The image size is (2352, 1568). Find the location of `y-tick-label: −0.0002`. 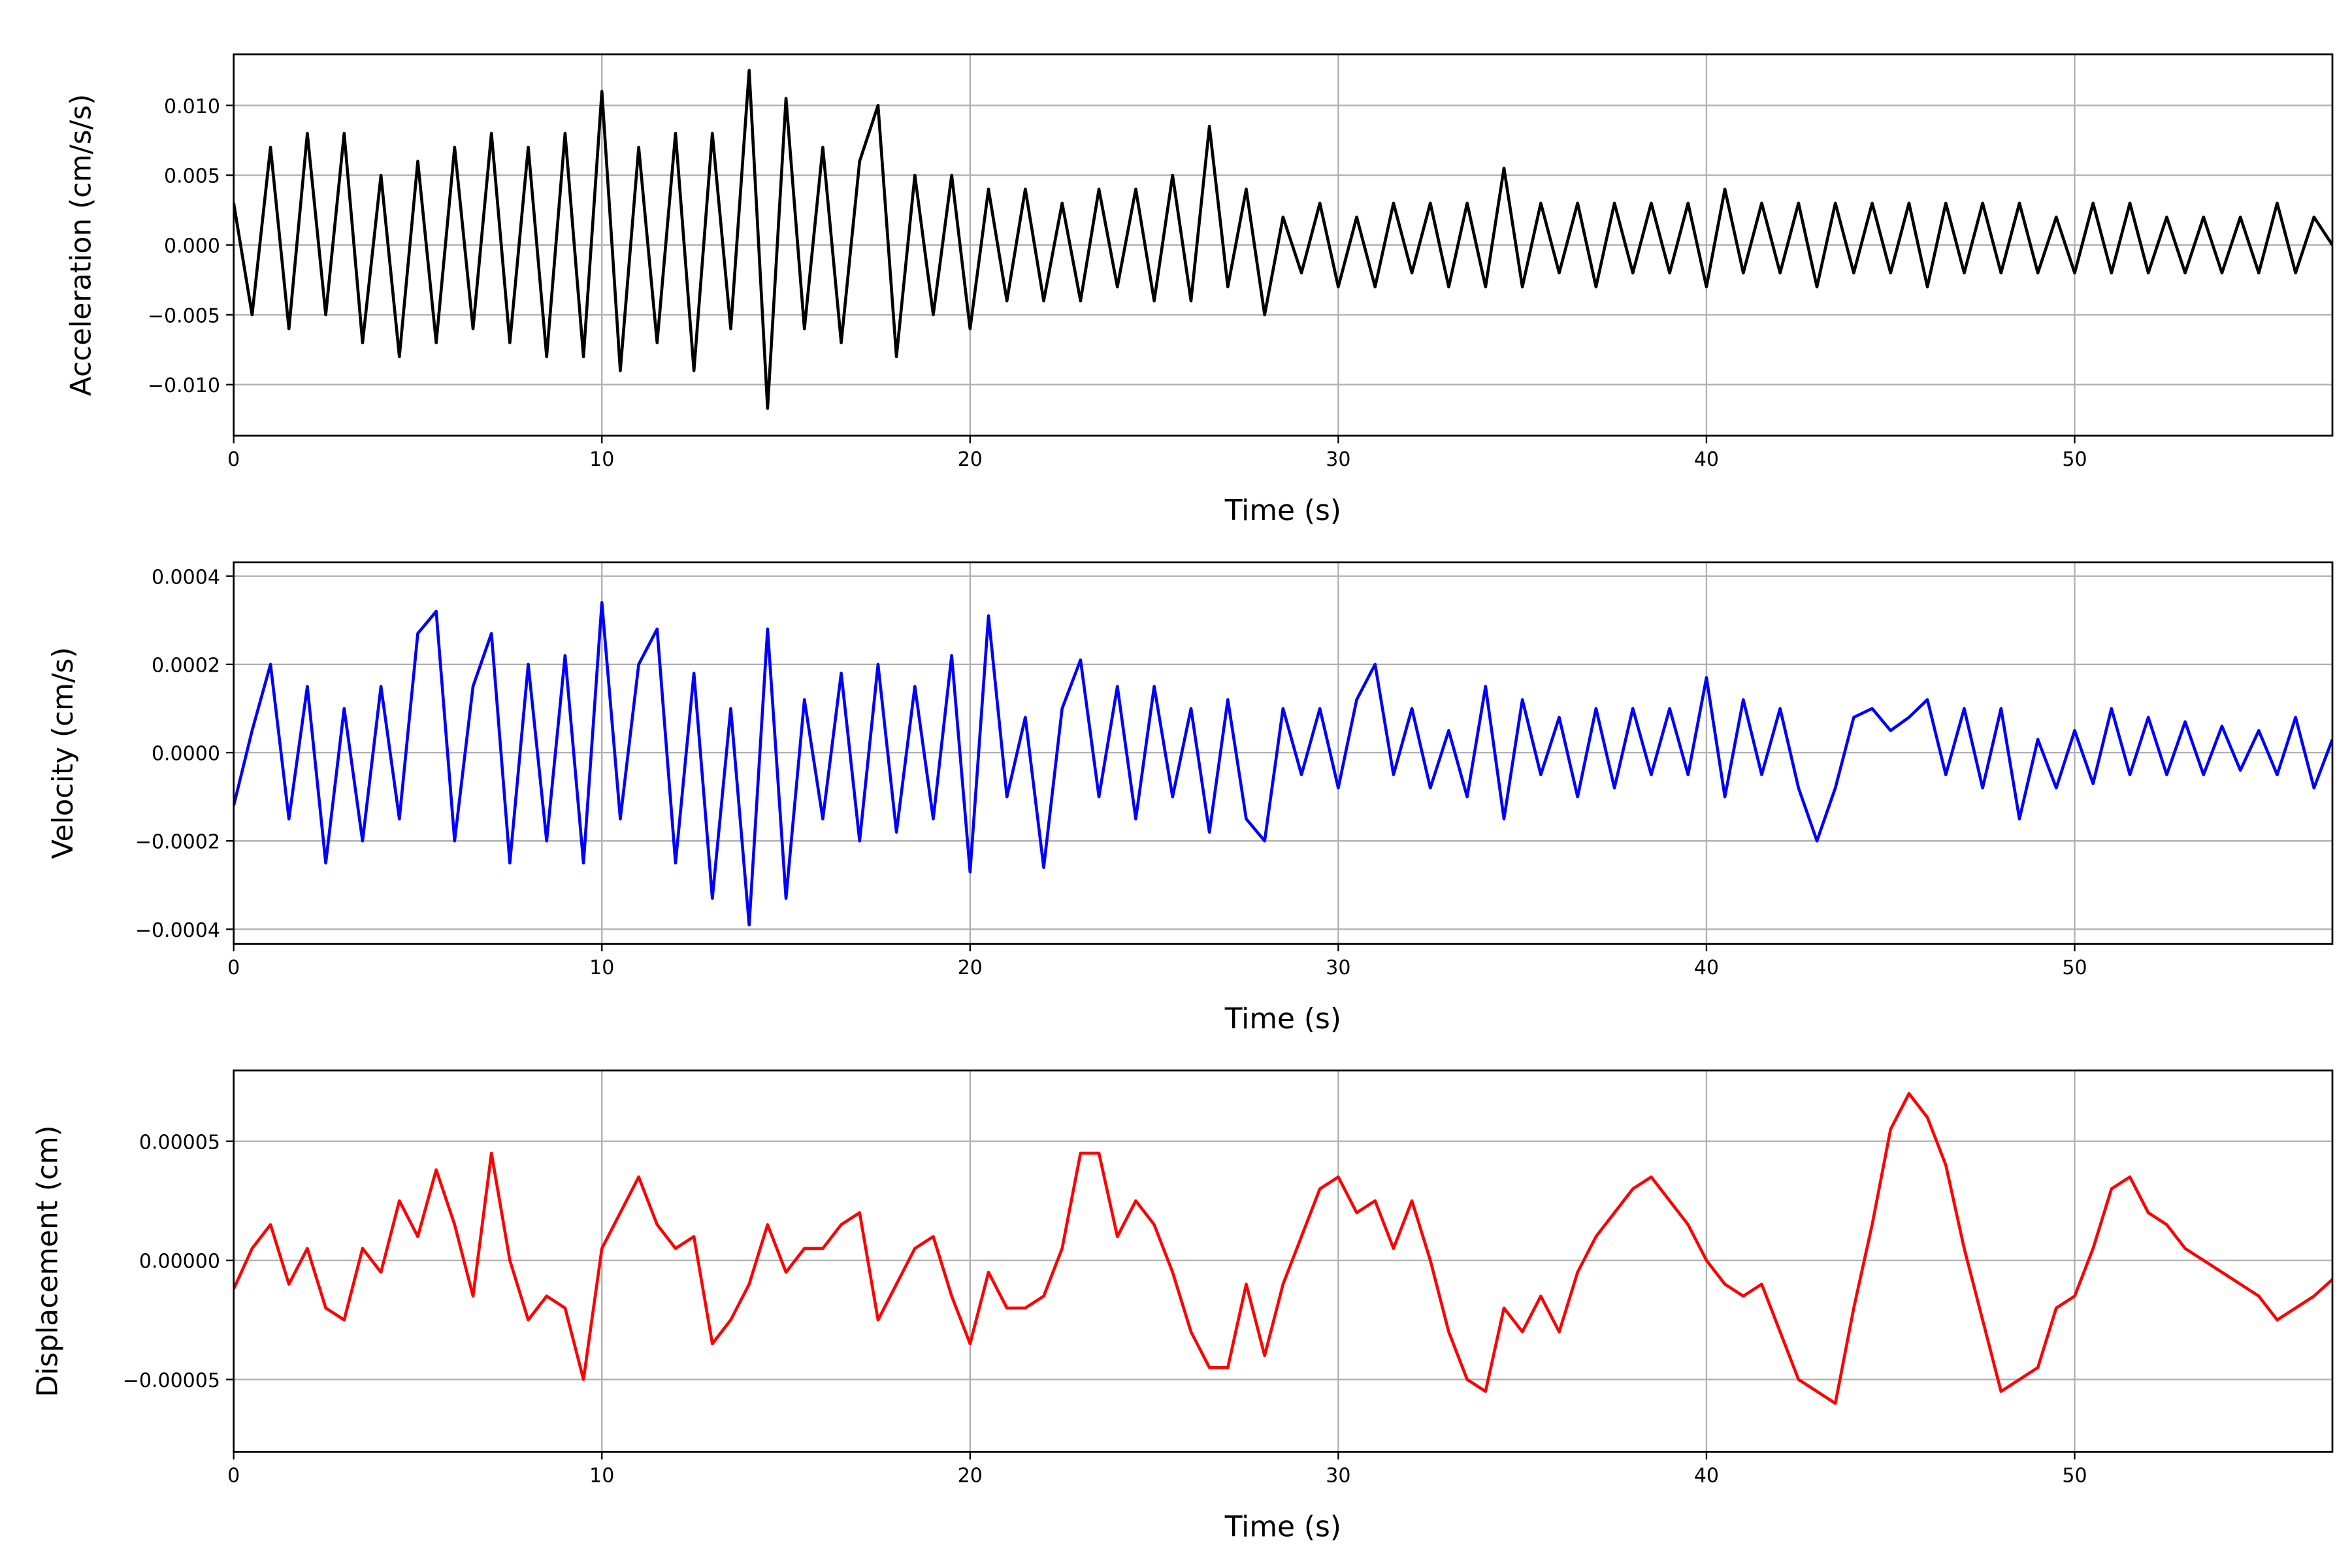

y-tick-label: −0.0002 is located at coordinates (177, 842).